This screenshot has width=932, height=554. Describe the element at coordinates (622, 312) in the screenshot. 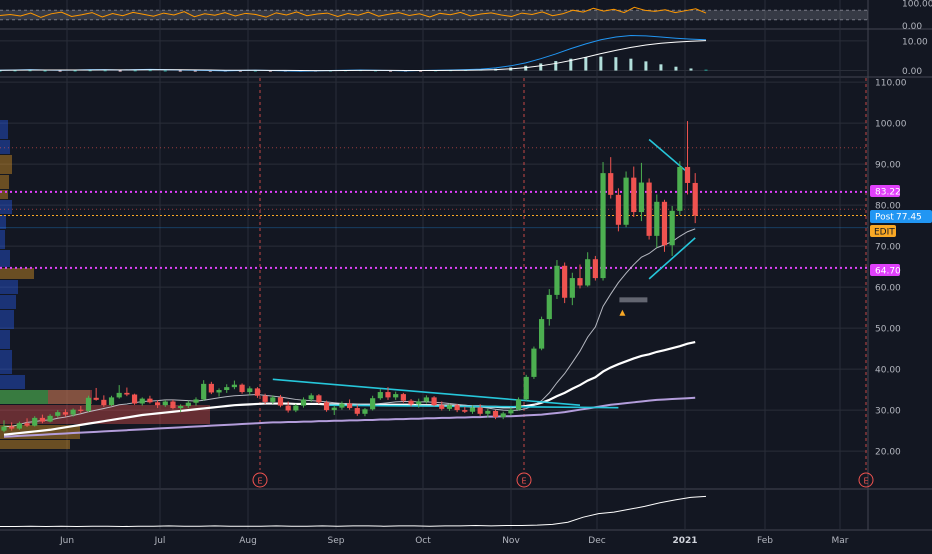

I see `alert-marker` at that location.